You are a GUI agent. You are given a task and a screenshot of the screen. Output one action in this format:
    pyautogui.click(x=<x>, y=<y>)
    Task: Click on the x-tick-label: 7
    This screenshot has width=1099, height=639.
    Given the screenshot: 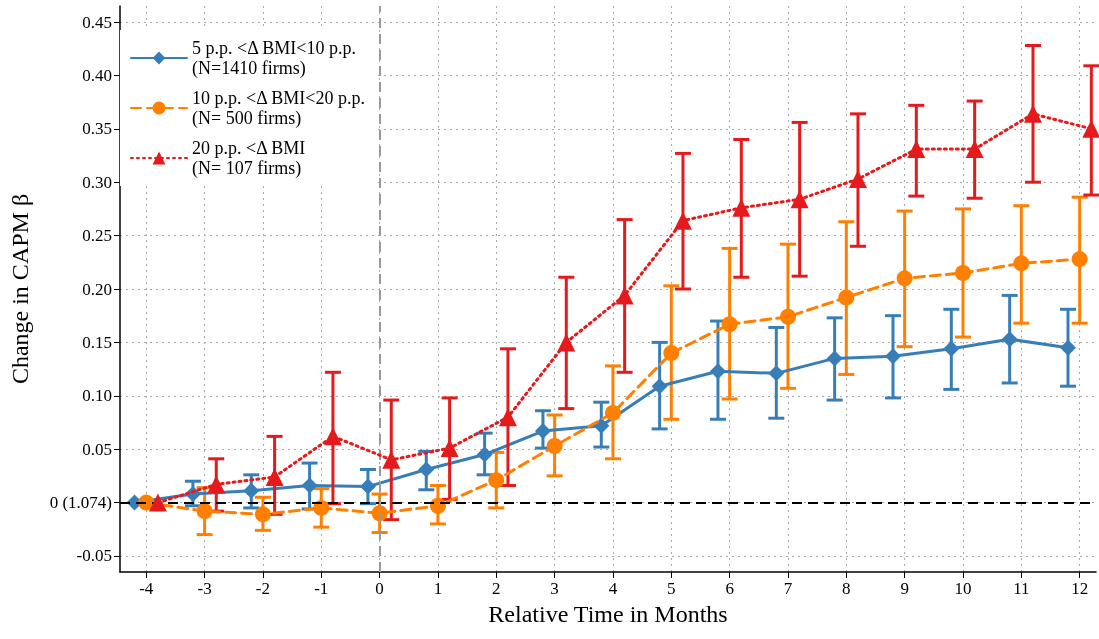 What is the action you would take?
    pyautogui.click(x=788, y=588)
    